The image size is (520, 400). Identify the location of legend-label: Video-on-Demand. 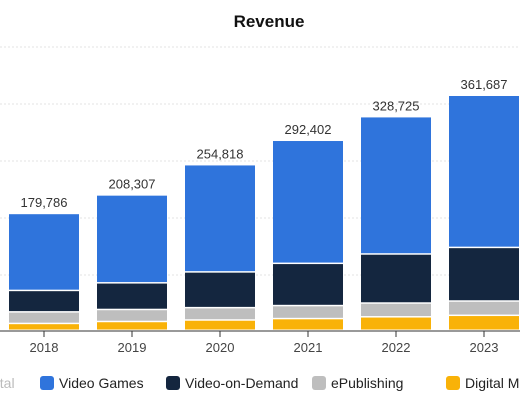
(241, 383).